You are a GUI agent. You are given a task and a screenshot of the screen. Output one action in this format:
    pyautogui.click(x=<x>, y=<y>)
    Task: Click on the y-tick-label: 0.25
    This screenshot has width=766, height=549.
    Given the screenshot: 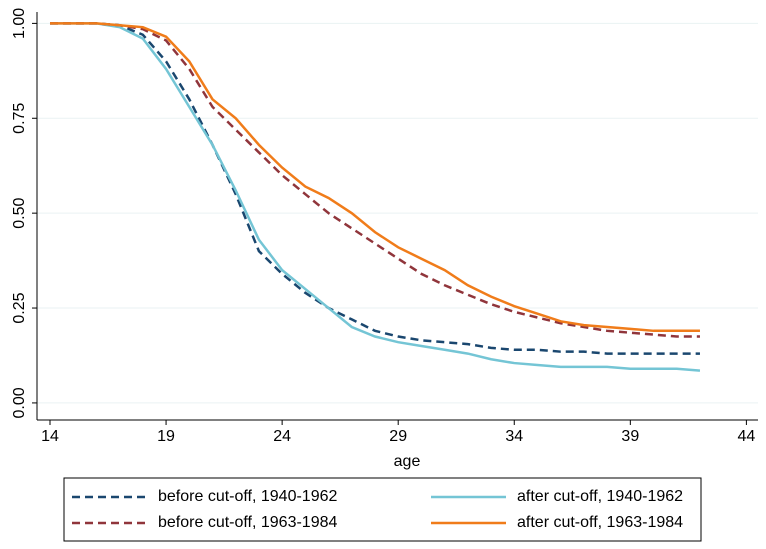 What is the action you would take?
    pyautogui.click(x=19, y=307)
    